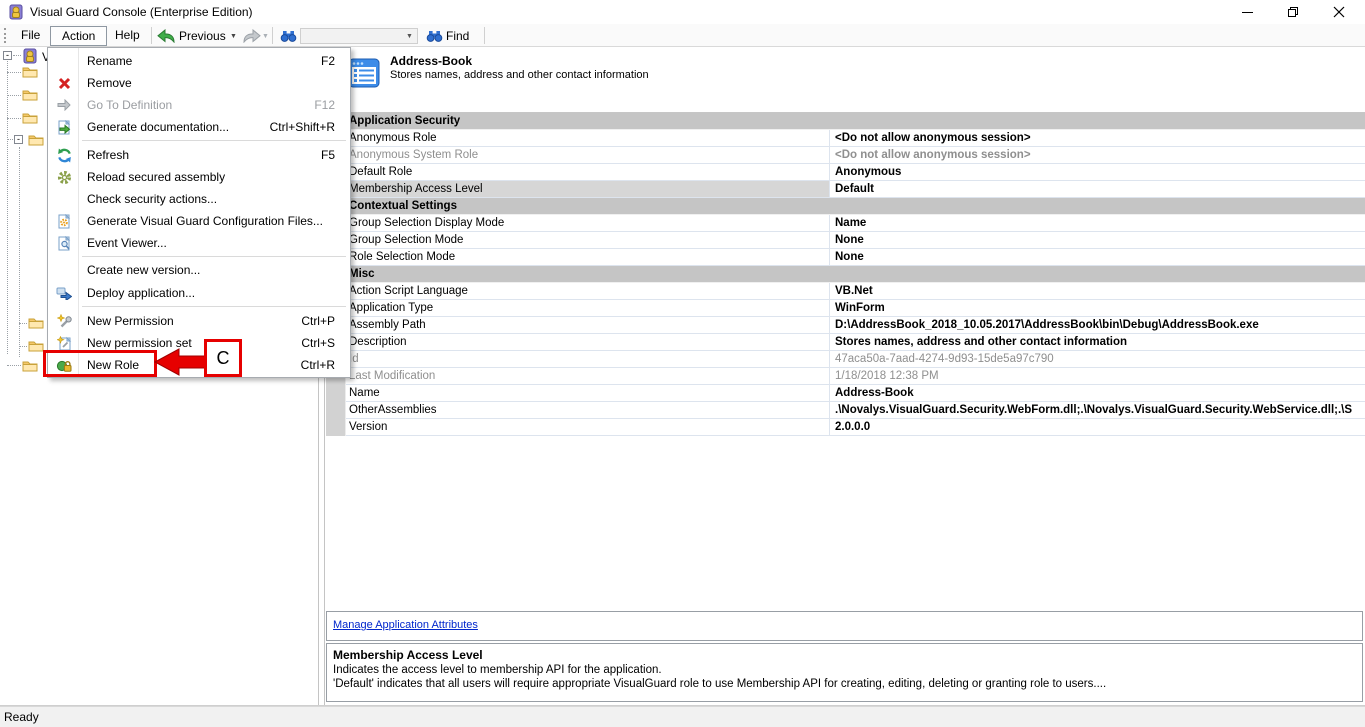  Describe the element at coordinates (252, 36) in the screenshot. I see `forward-icon` at that location.